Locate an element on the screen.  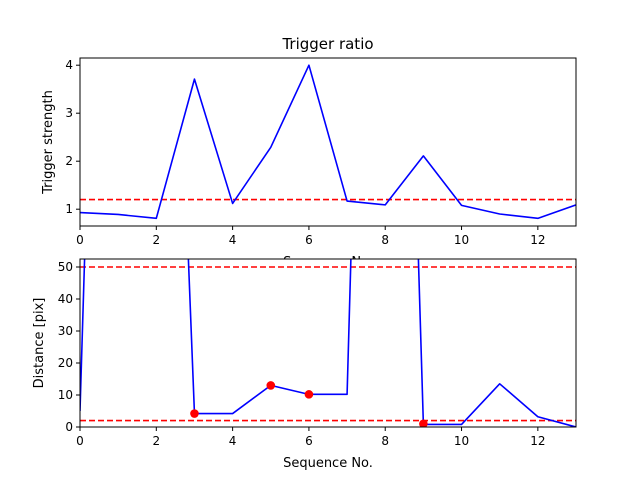
y-tick-label: 3 is located at coordinates (69, 113).